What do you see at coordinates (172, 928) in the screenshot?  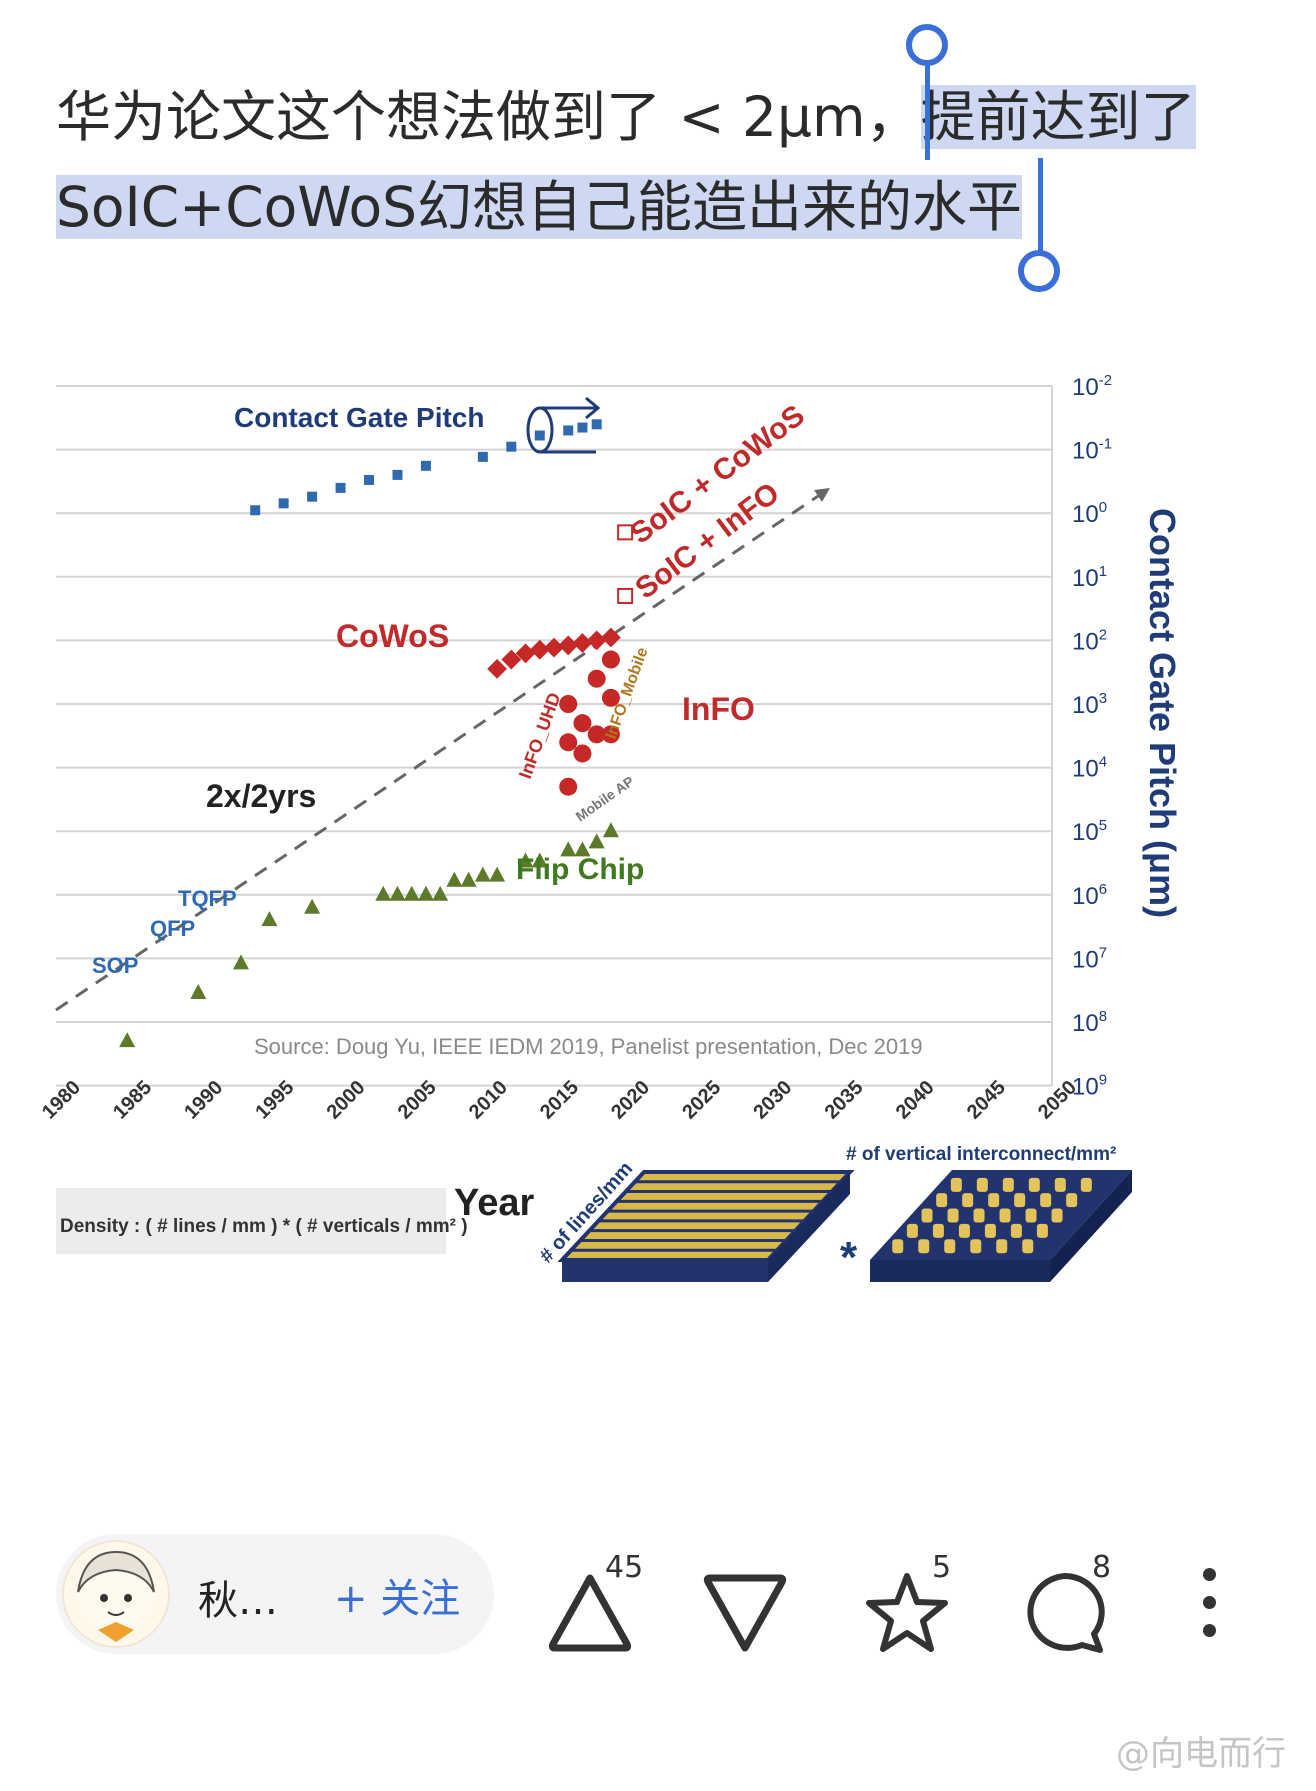 I see `qfp-label: QFP` at bounding box center [172, 928].